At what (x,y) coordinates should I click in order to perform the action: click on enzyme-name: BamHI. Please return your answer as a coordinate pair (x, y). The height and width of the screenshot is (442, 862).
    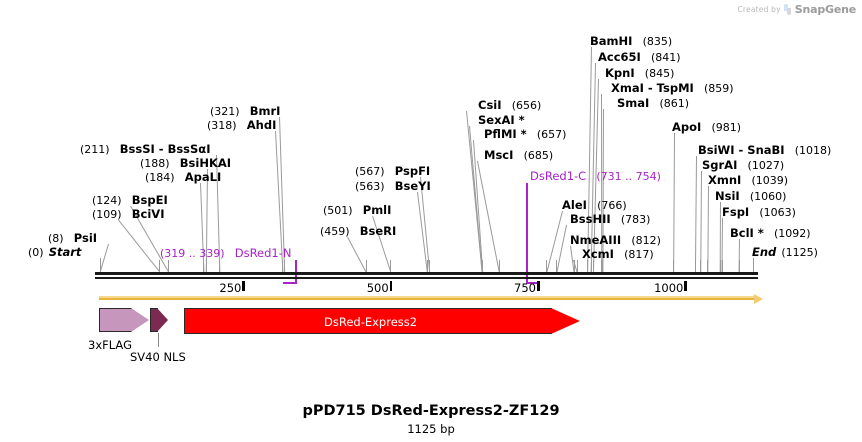
    Looking at the image, I should click on (611, 41).